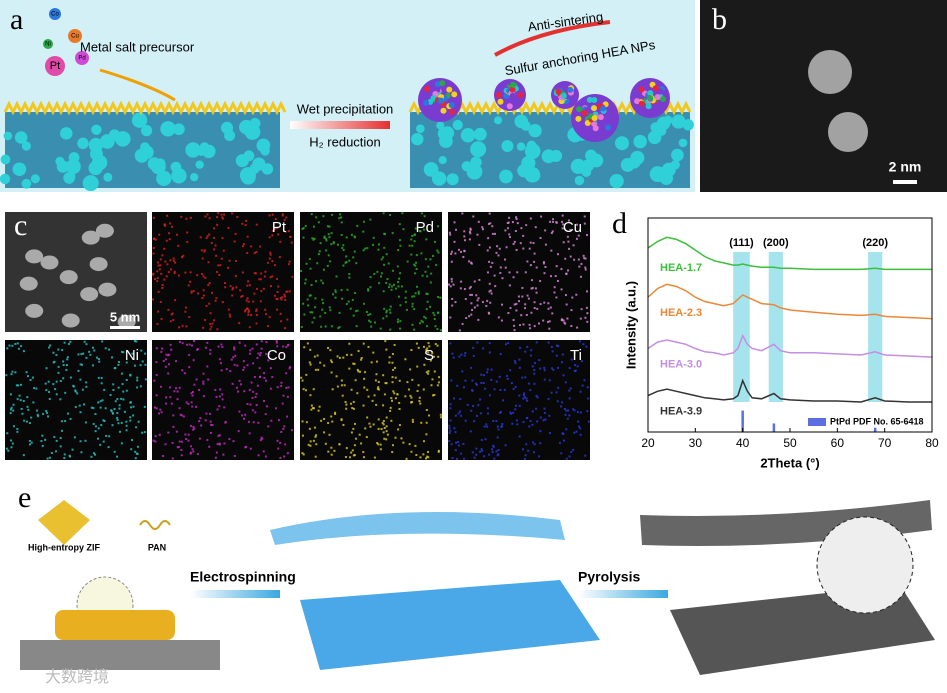 The image size is (947, 693). Describe the element at coordinates (623, 594) in the screenshot. I see `arrow` at that location.